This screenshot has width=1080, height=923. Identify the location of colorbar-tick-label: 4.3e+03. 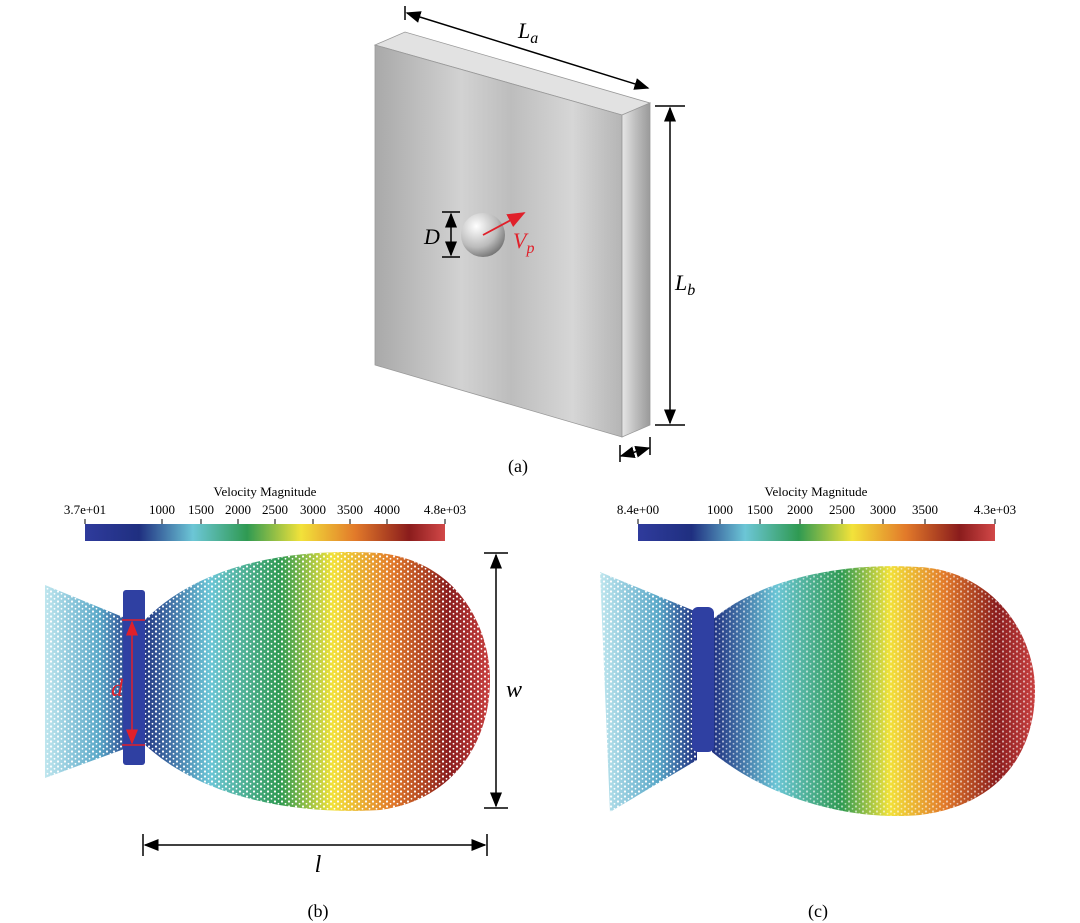
(995, 509).